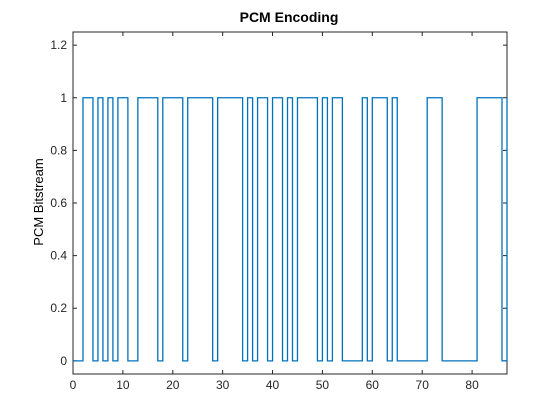 The image size is (560, 420). What do you see at coordinates (323, 385) in the screenshot?
I see `x-tick-label: 50` at bounding box center [323, 385].